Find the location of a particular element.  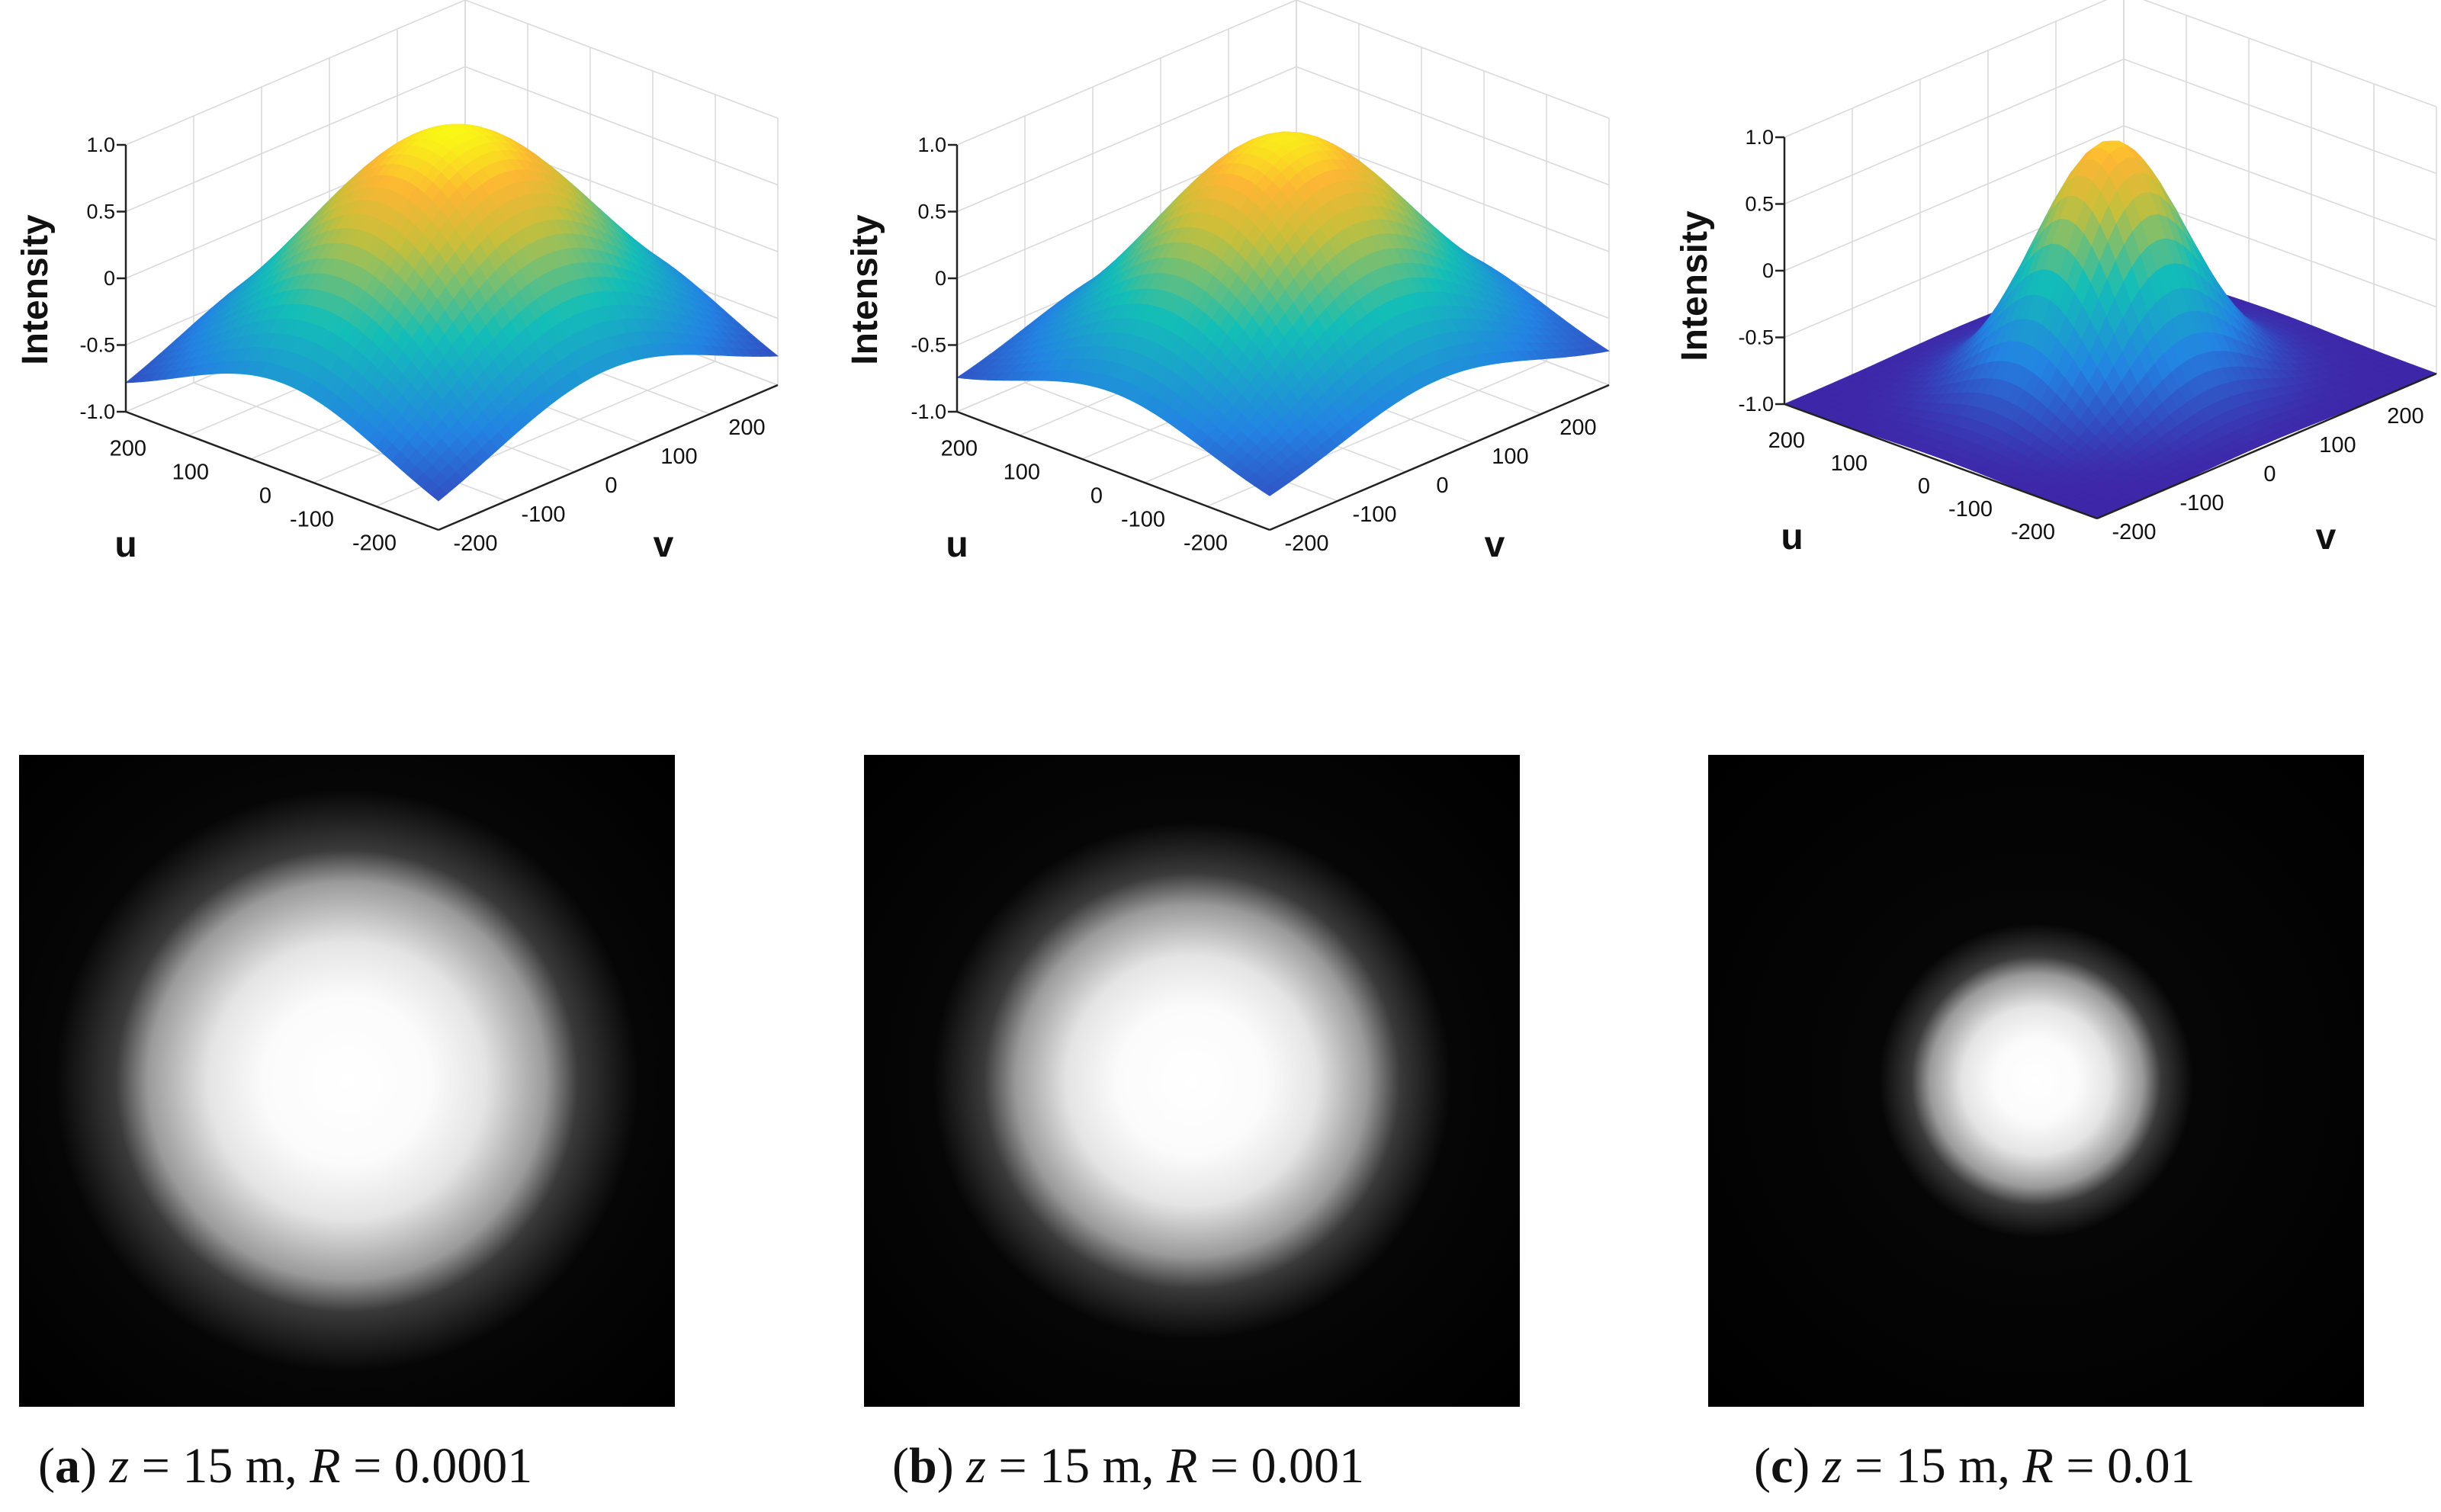

intensity-map-c is located at coordinates (2036, 1081).